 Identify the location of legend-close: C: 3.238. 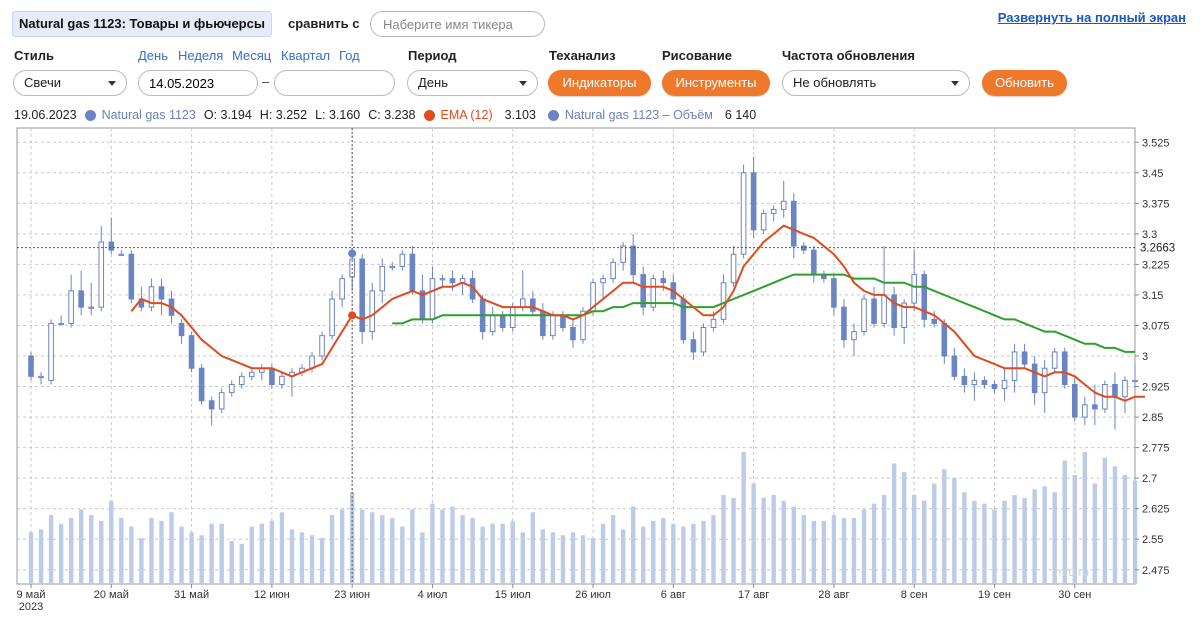
(392, 115).